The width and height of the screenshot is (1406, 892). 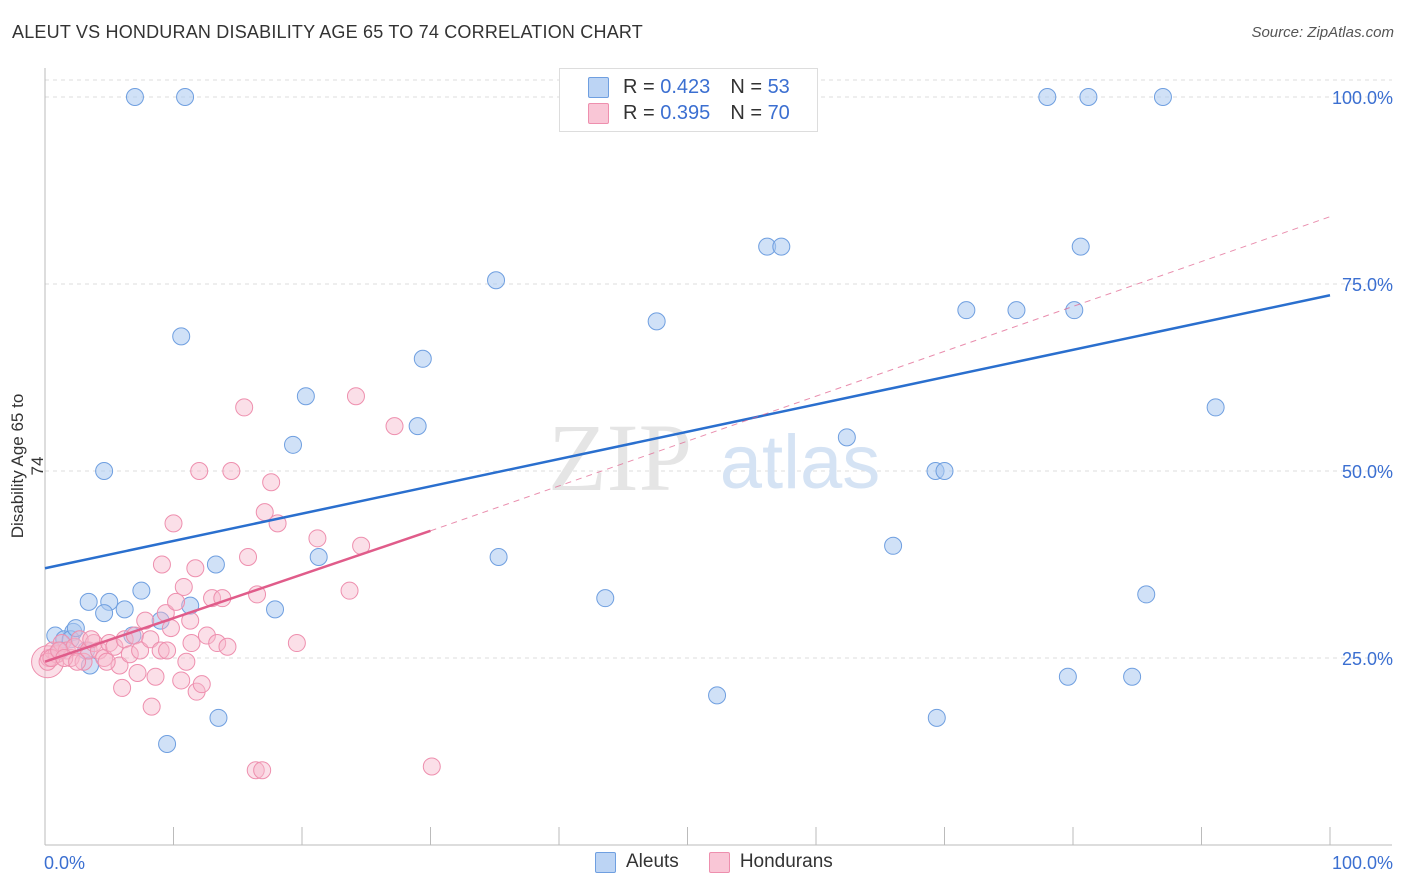 I want to click on bottom-legend-aleuts: Aleuts, so click(x=637, y=862).